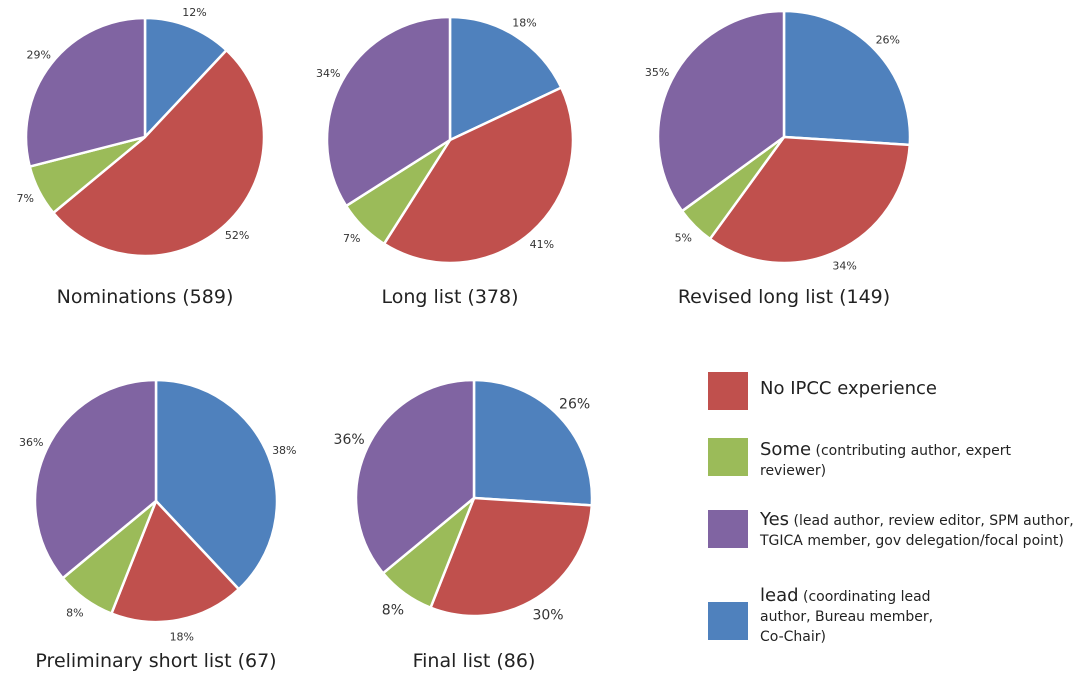  What do you see at coordinates (237, 235) in the screenshot?
I see `pie-1-label-no: 52%` at bounding box center [237, 235].